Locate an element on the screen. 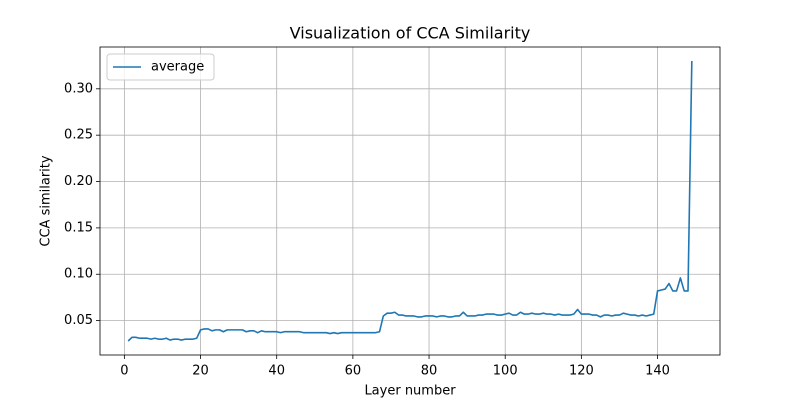  x-tick-label: 140 is located at coordinates (657, 371).